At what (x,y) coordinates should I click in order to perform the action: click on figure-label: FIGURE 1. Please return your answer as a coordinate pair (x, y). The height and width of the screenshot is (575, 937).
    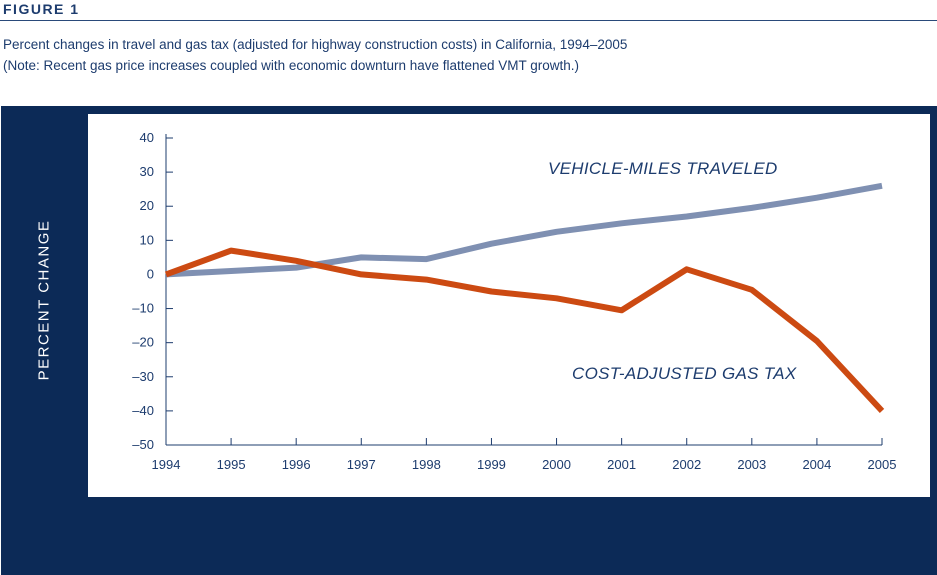
    Looking at the image, I should click on (41, 9).